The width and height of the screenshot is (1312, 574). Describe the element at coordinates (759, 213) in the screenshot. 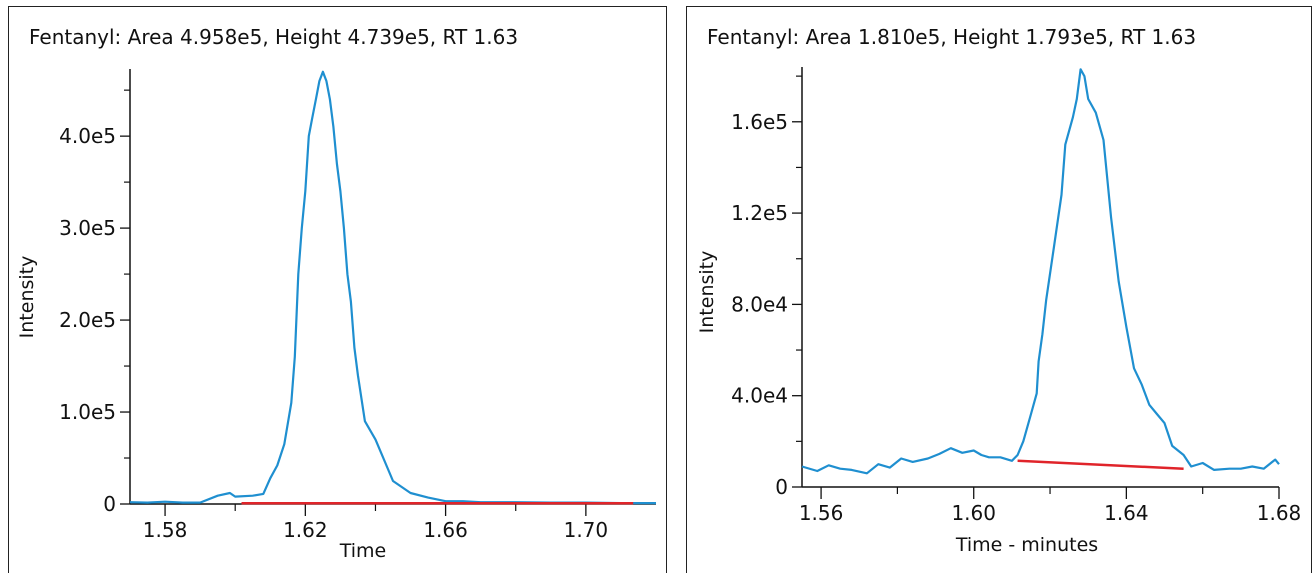

I see `y-tick-label: 1.2e5` at that location.